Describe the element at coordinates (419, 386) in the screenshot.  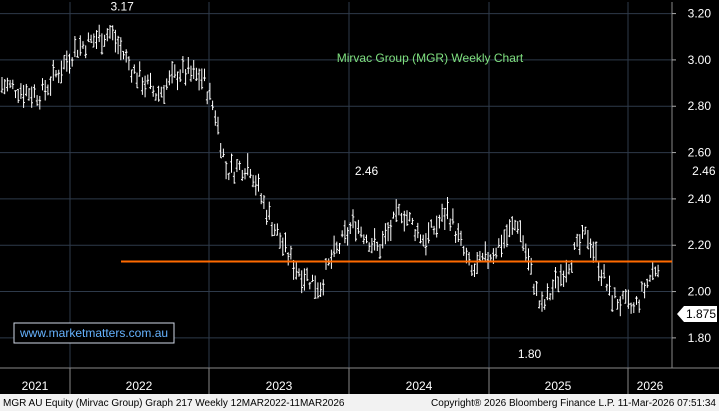
I see `x-tick-label: 2024` at that location.